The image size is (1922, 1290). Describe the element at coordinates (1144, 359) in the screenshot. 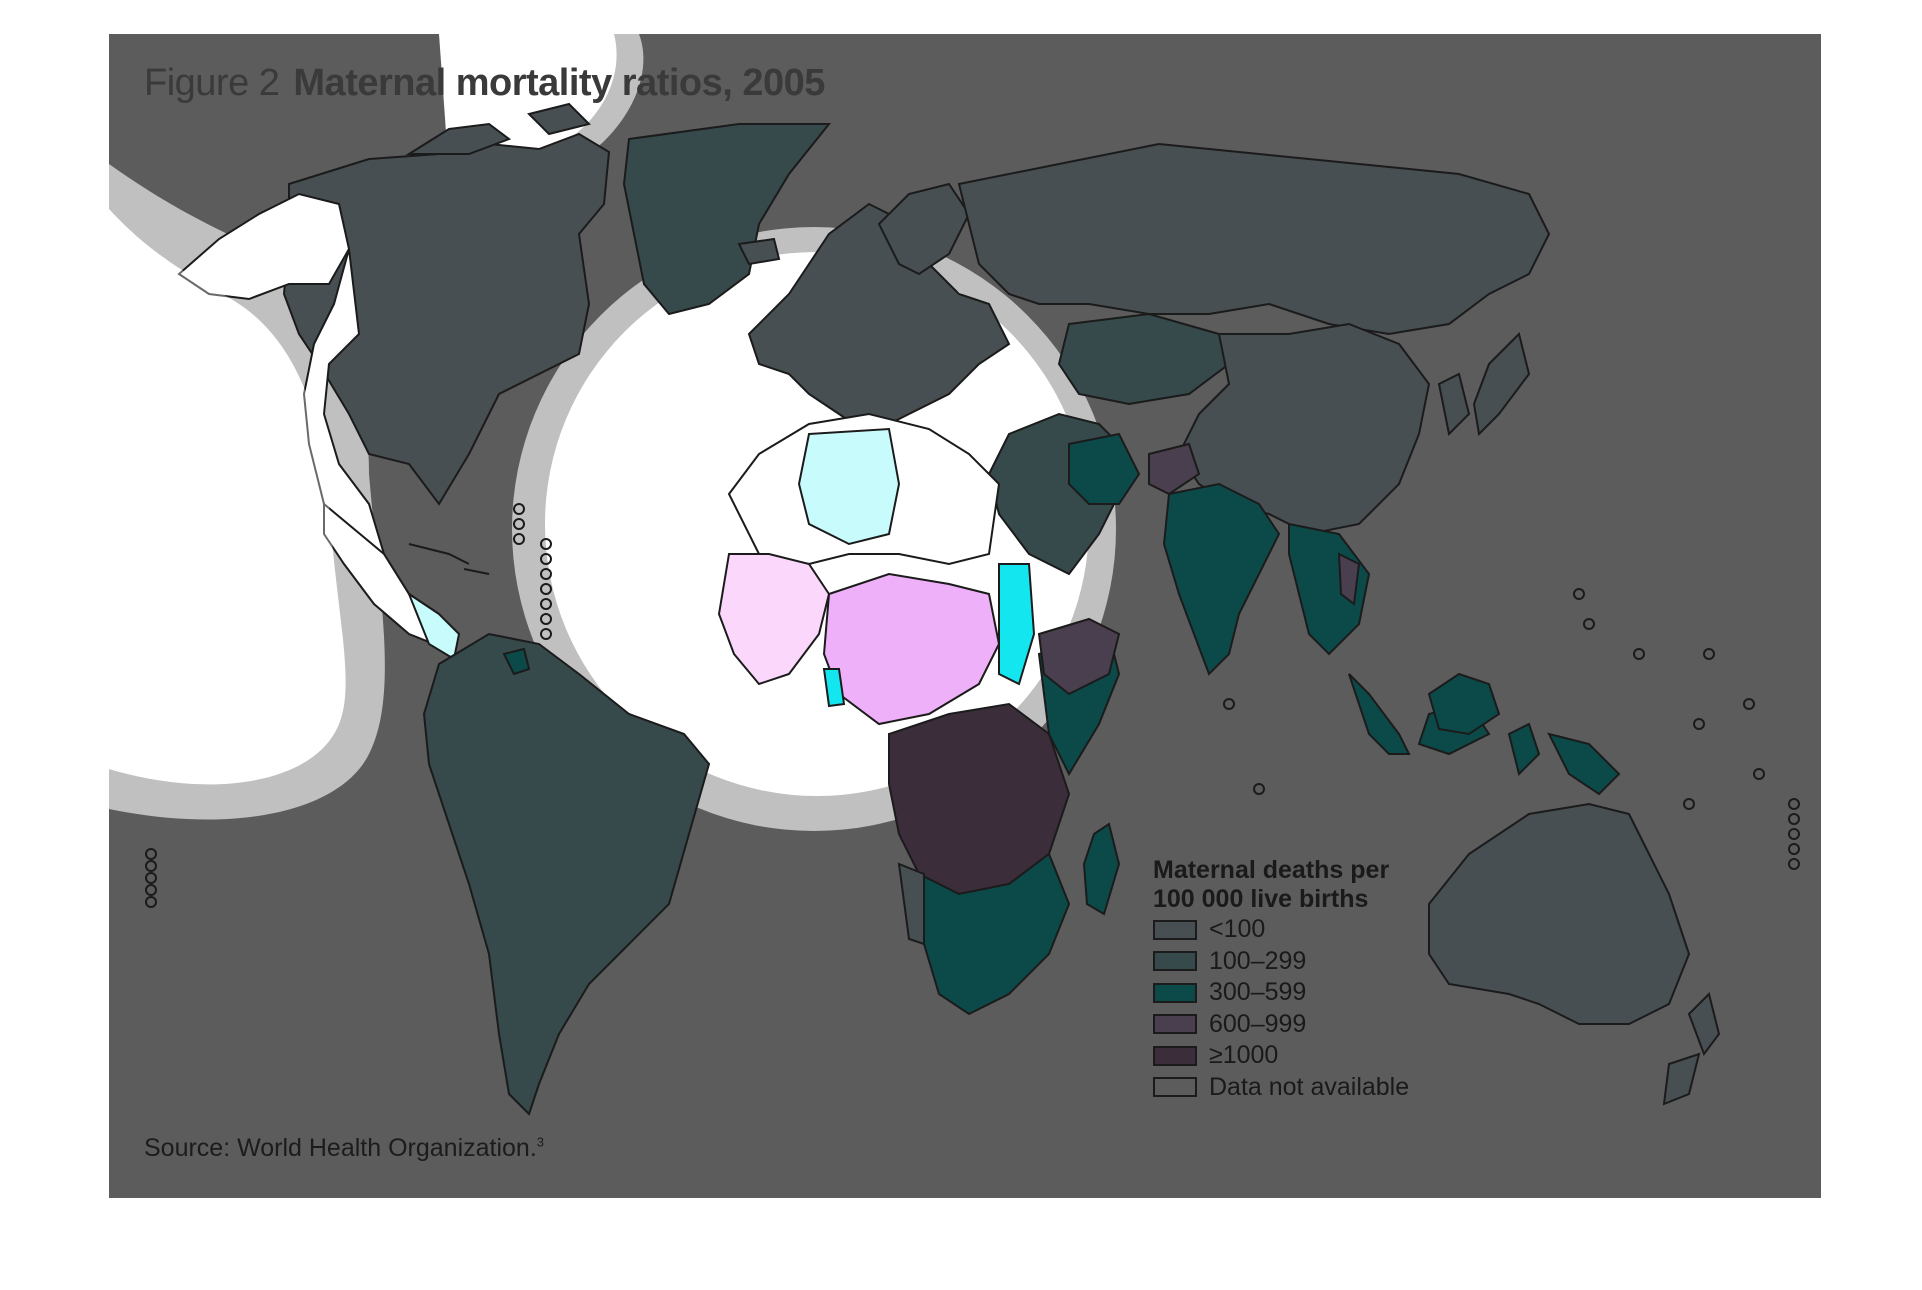

I see `region-central-asia` at that location.